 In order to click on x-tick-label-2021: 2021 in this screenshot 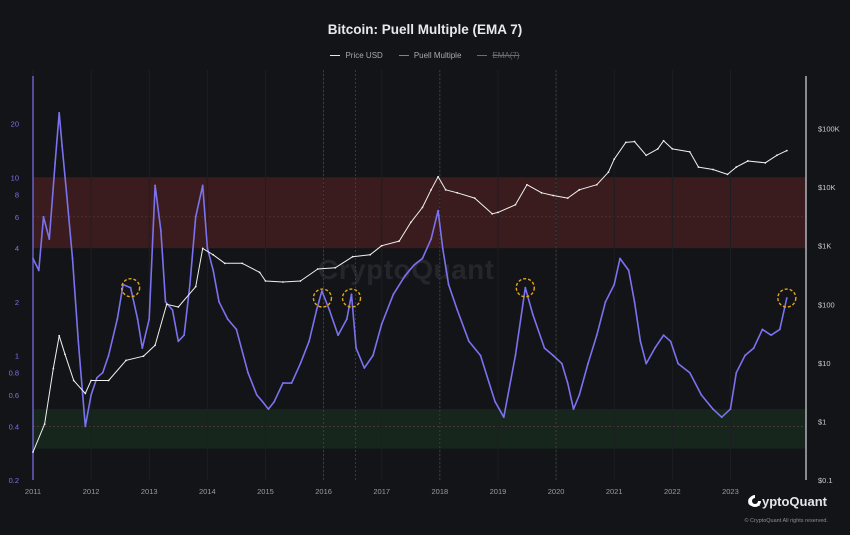, I will do `click(614, 491)`.